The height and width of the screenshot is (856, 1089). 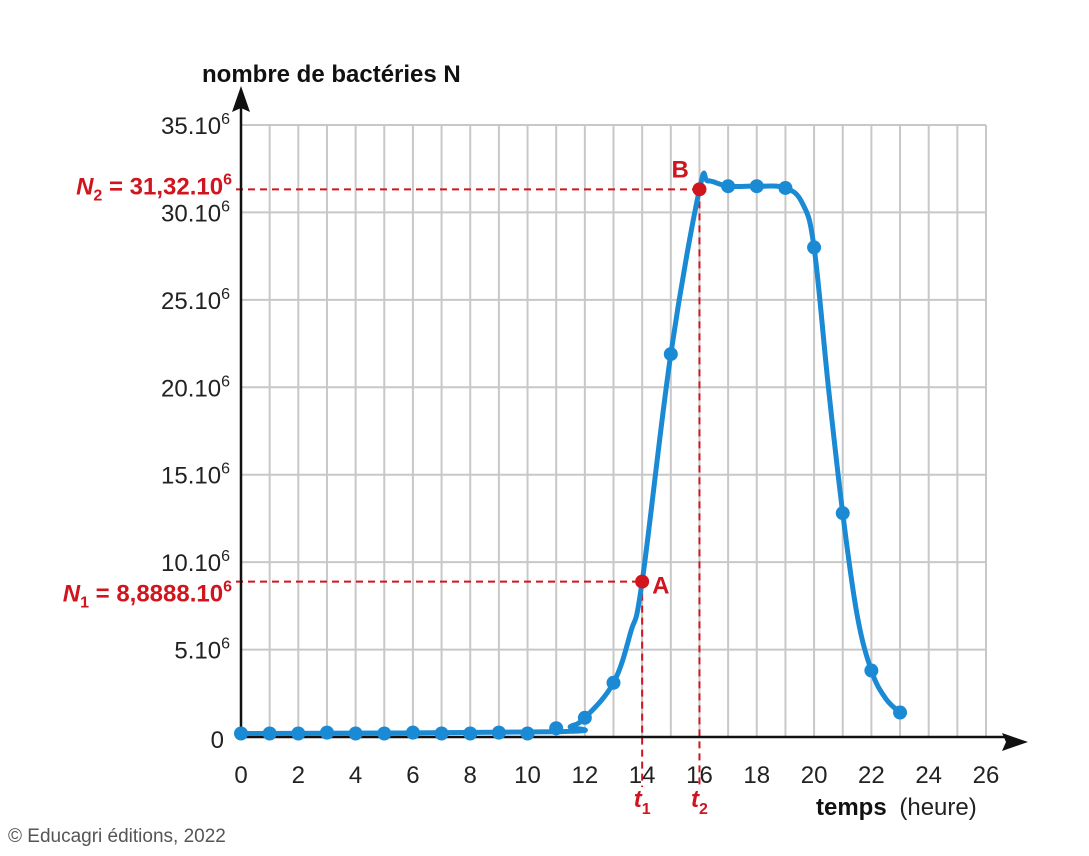 What do you see at coordinates (584, 775) in the screenshot?
I see `x-tick-label: 12` at bounding box center [584, 775].